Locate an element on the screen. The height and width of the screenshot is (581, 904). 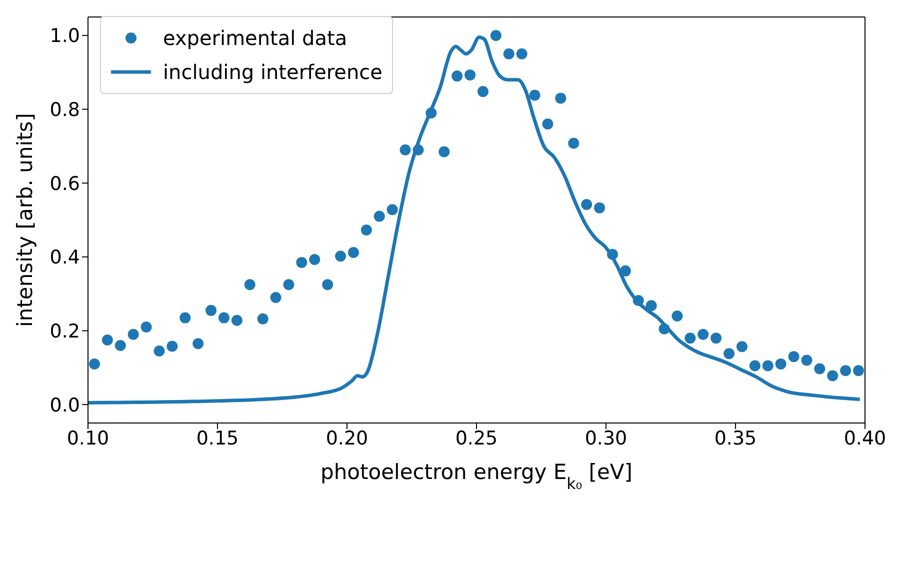
x-tick-label: 0.10 is located at coordinates (88, 438).